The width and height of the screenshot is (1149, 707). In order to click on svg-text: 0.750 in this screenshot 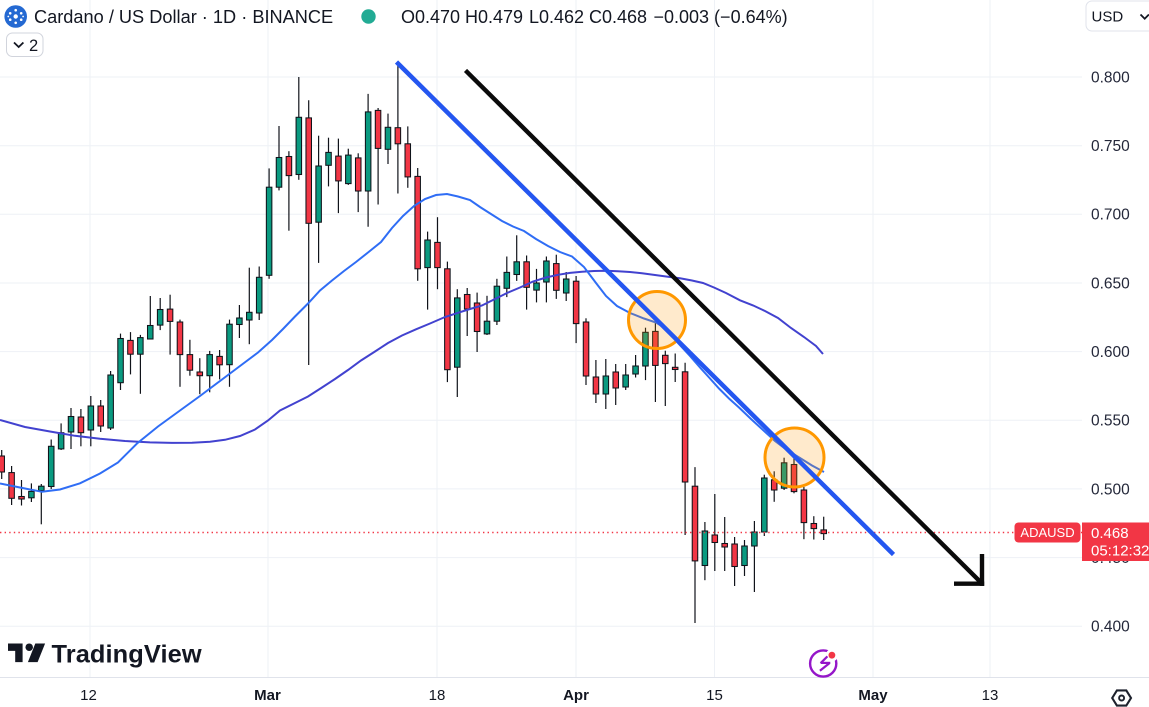, I will do `click(1110, 146)`.